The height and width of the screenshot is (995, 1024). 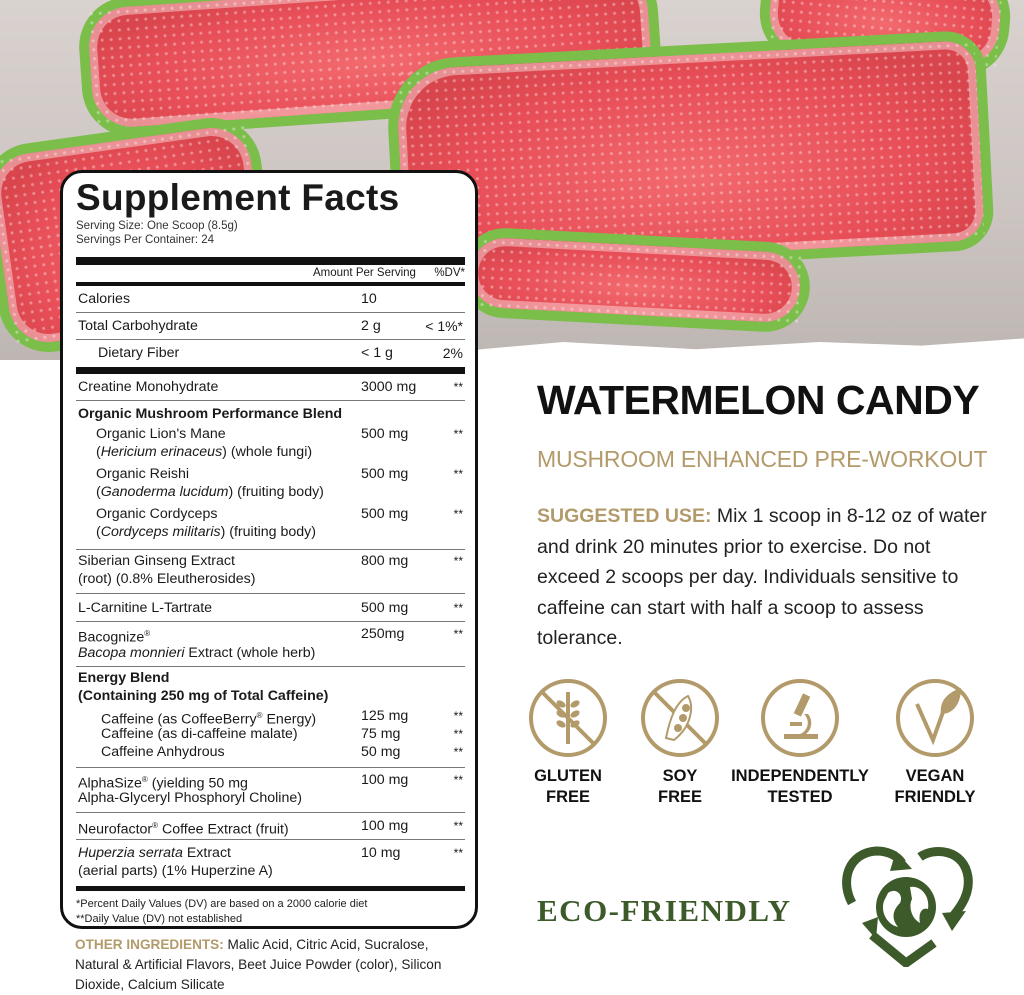 What do you see at coordinates (270, 608) in the screenshot?
I see `fact-row-carnitine: L-Carnitine L-Tartrate 500 mg **` at bounding box center [270, 608].